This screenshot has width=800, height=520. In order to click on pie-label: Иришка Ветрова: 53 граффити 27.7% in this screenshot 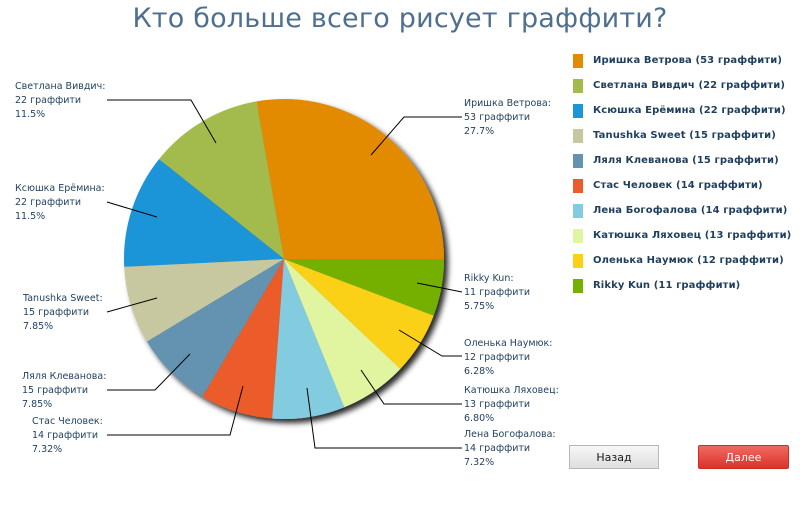, I will do `click(507, 117)`.